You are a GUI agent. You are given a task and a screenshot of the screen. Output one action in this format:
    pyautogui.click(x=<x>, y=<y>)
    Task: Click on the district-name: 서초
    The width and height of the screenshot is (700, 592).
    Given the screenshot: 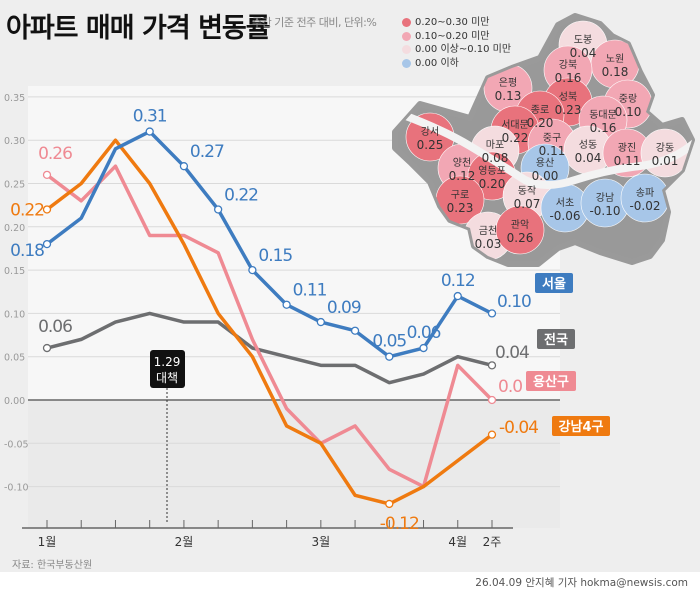 What is the action you would take?
    pyautogui.click(x=565, y=203)
    